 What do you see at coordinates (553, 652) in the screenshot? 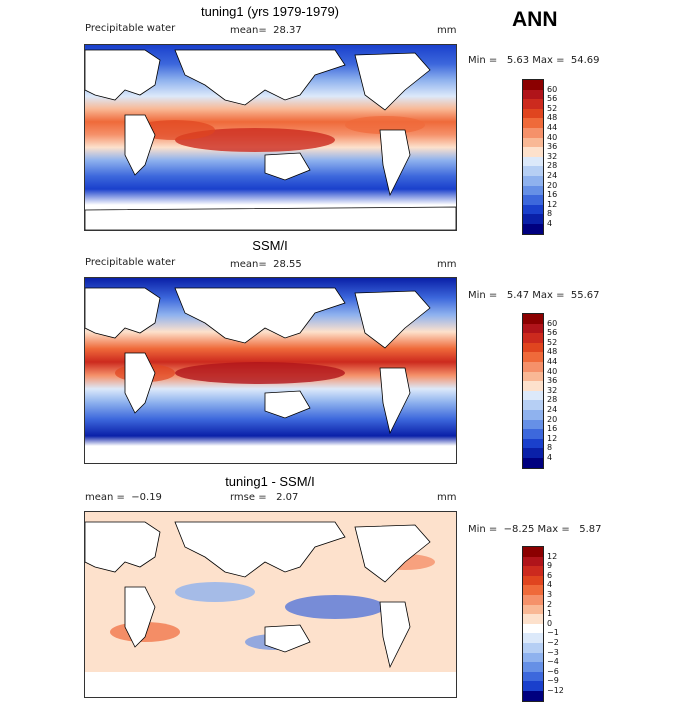
I see `colorbar-tick-label: −3` at bounding box center [553, 652].